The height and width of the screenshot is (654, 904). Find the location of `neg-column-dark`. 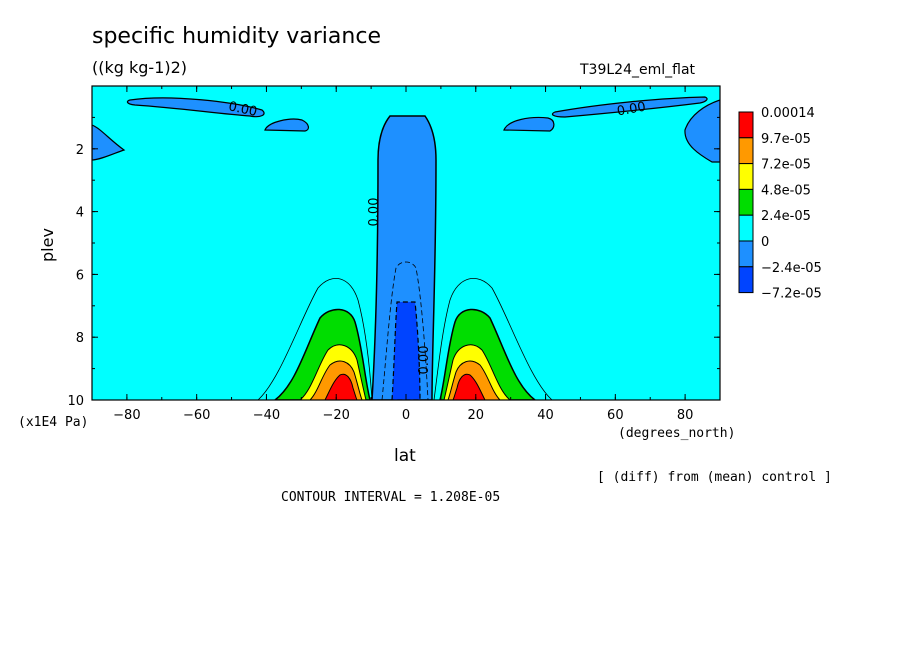

neg-column-dark is located at coordinates (406, 350).